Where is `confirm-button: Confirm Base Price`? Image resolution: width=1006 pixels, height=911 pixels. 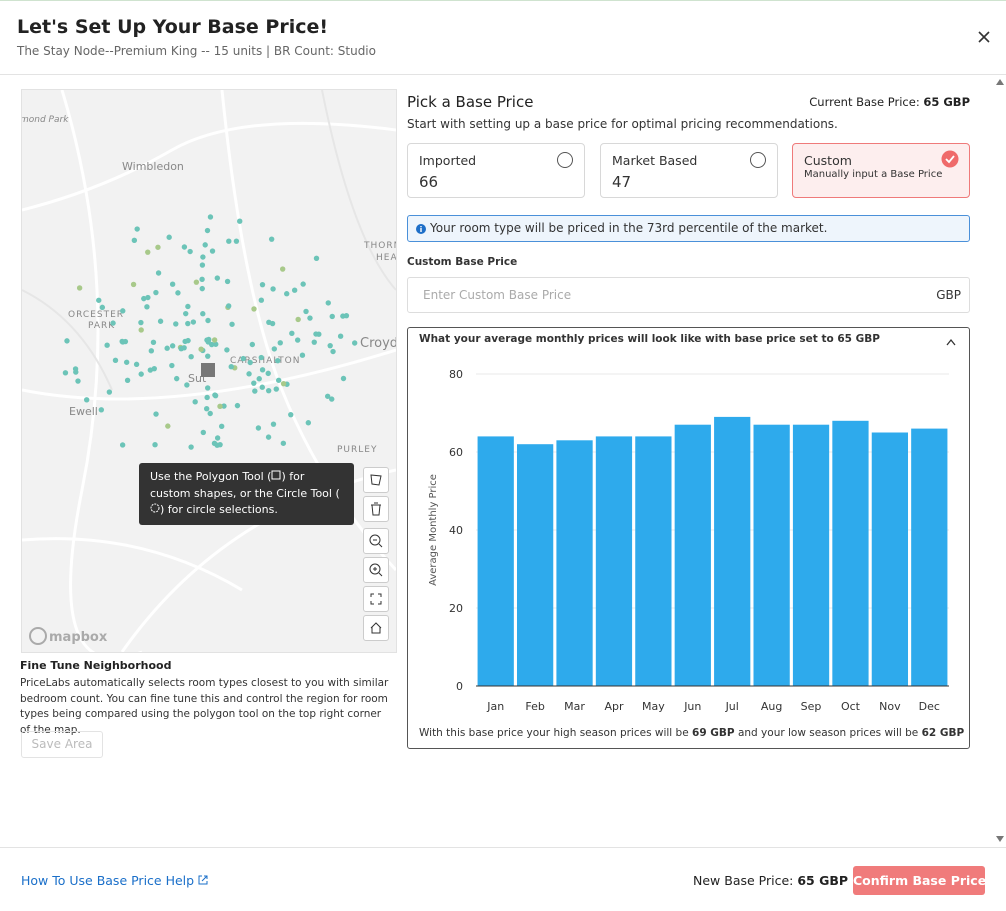
confirm-button: Confirm Base Price is located at coordinates (919, 880).